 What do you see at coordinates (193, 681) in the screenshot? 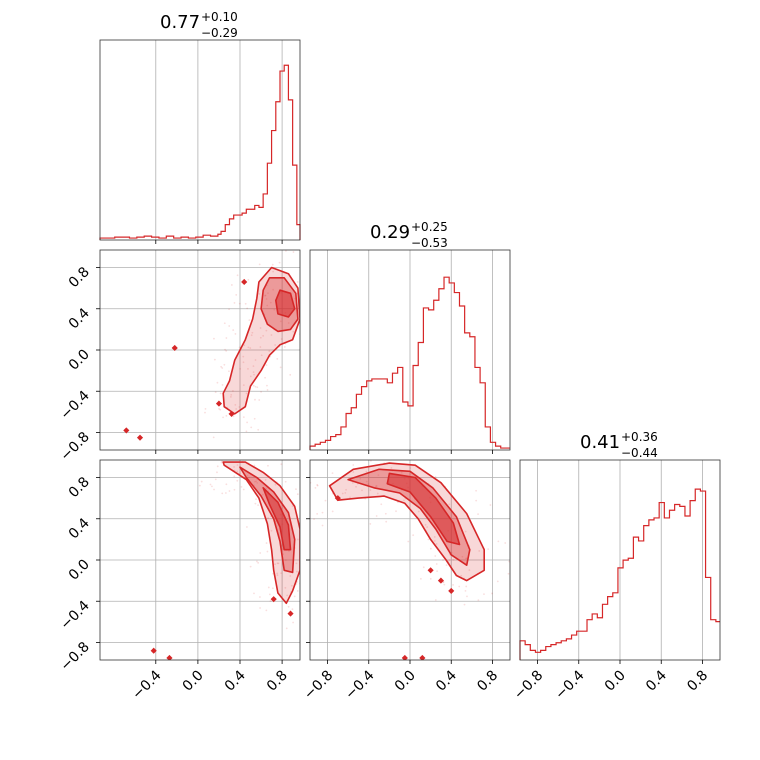
I see `x-tick-label: 0.0` at bounding box center [193, 681].